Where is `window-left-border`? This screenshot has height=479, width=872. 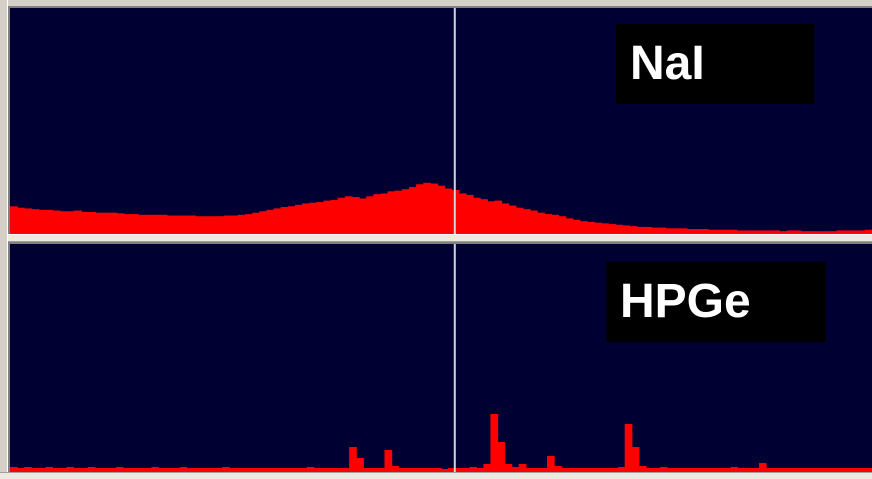
window-left-border is located at coordinates (4, 239).